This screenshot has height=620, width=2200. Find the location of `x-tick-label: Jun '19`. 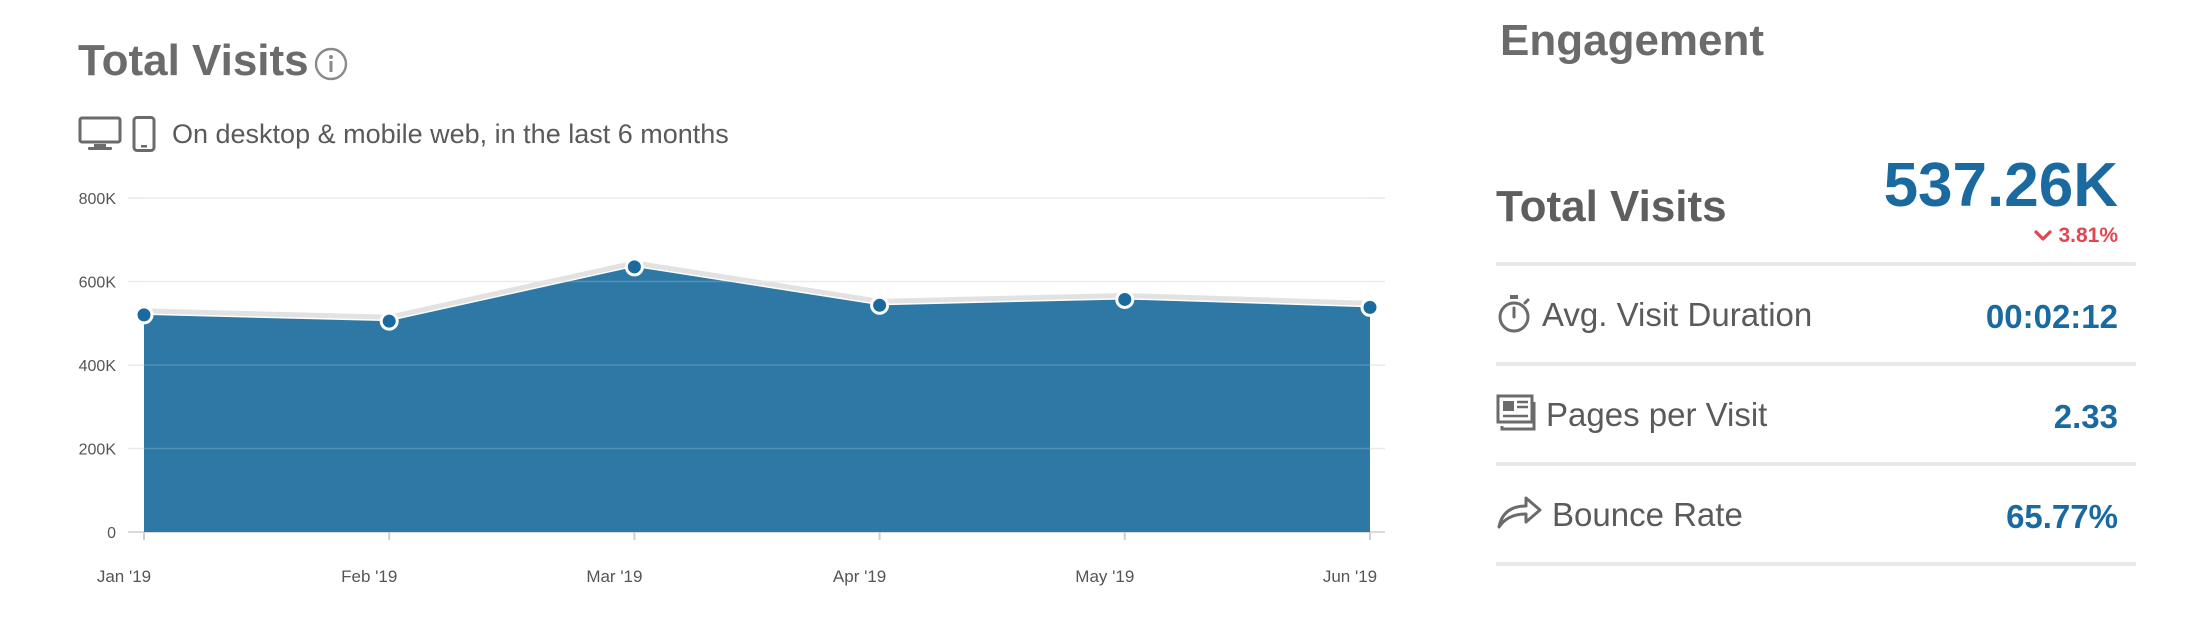

x-tick-label: Jun '19 is located at coordinates (1350, 576).